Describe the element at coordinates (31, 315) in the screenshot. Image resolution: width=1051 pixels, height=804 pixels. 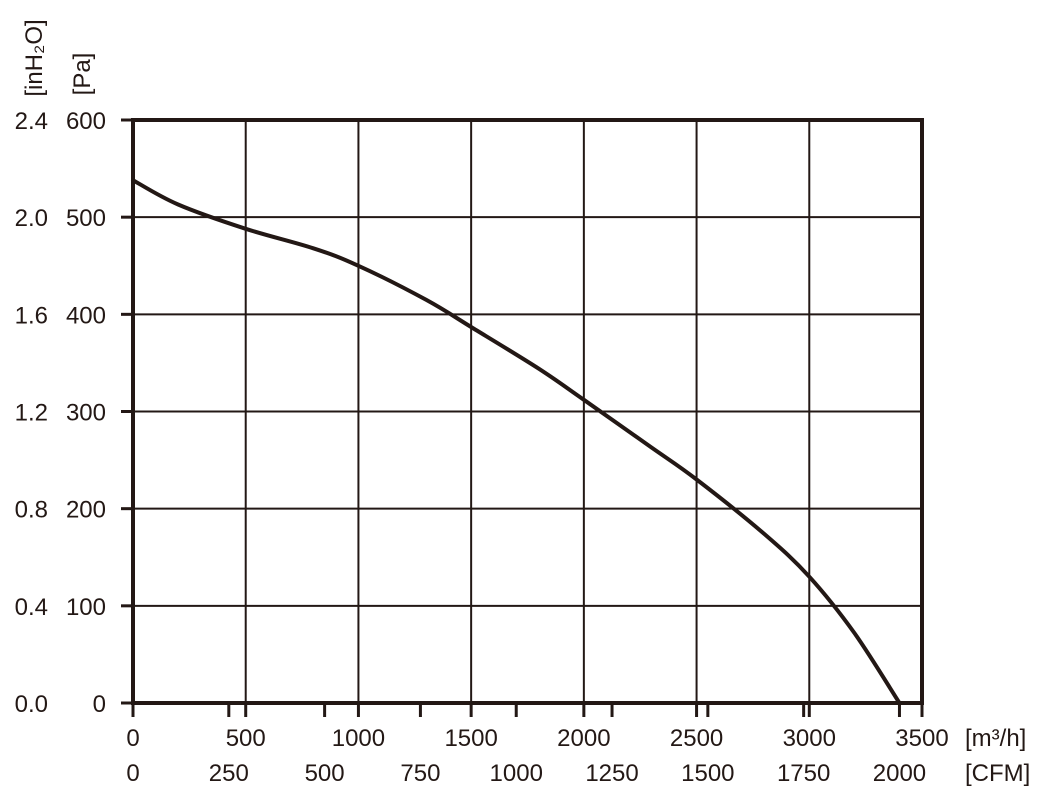
I see `y2-tick-label: 1.6` at that location.